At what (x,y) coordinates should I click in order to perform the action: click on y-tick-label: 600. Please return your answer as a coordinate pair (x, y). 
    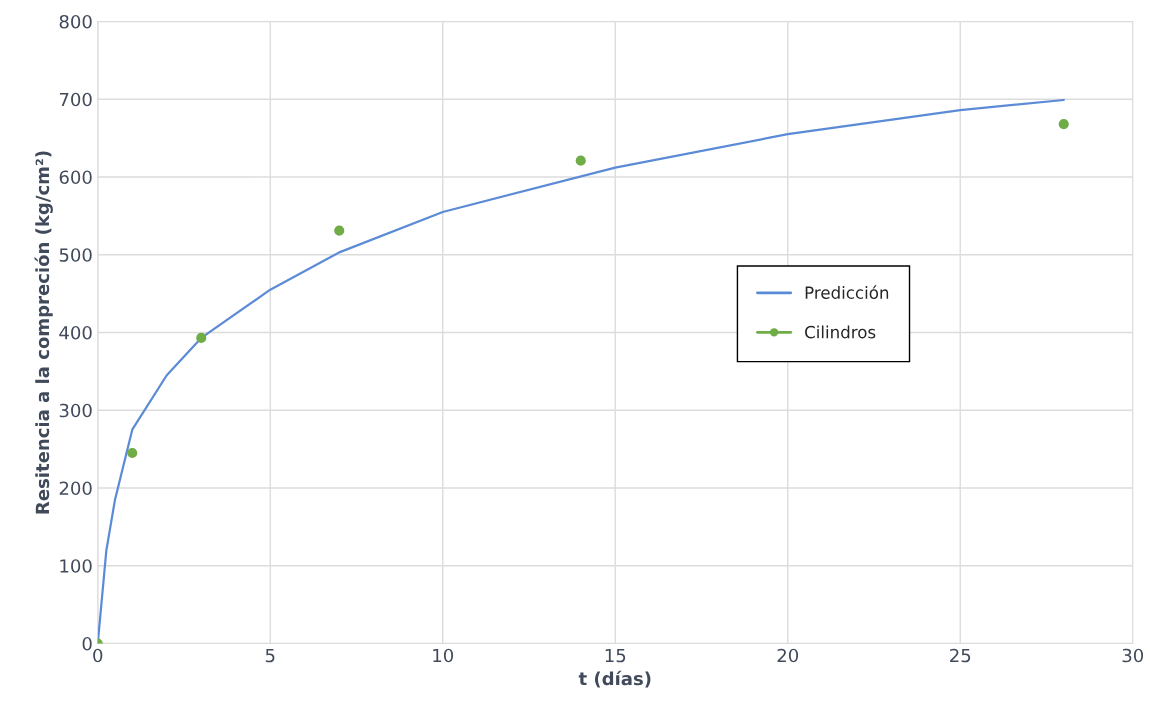
    Looking at the image, I should click on (75, 177).